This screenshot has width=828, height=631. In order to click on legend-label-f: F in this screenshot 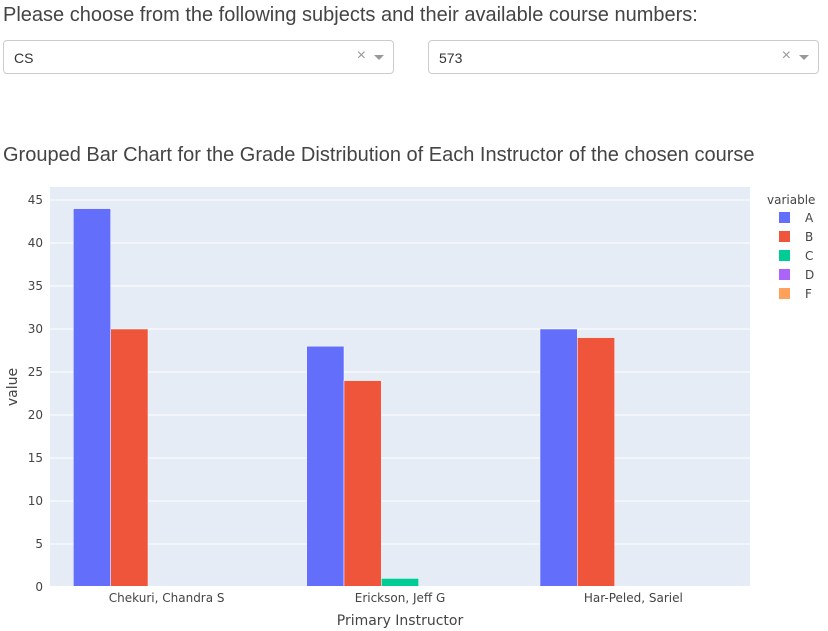, I will do `click(808, 294)`.